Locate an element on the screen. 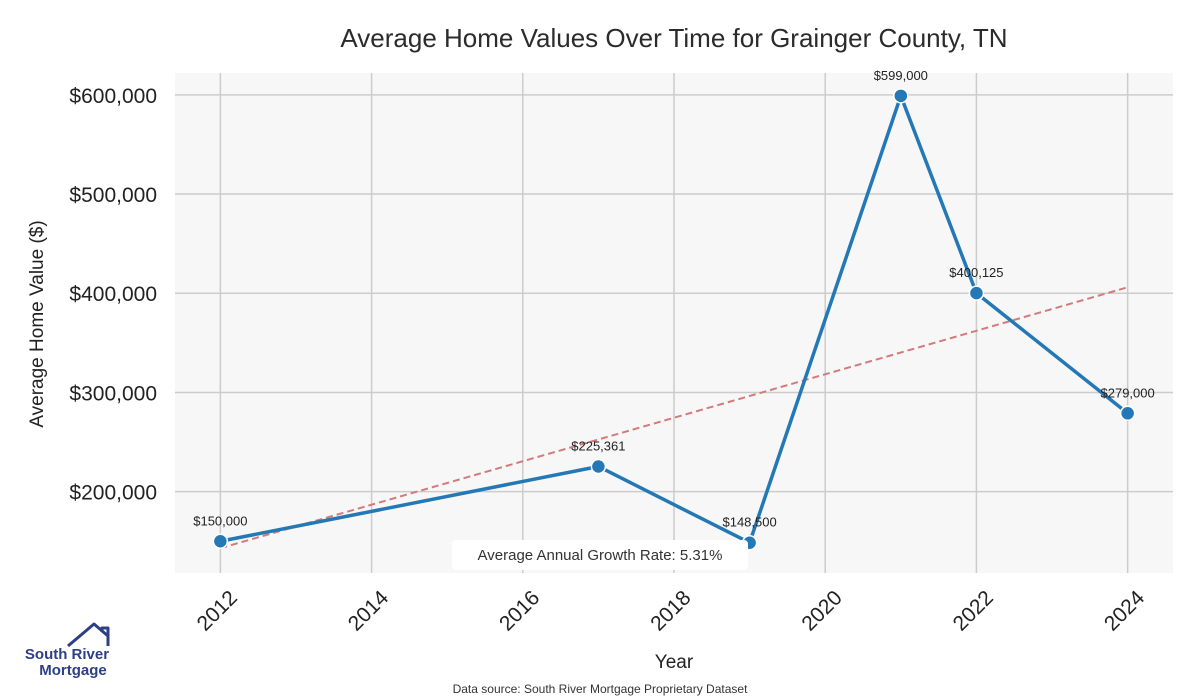 The height and width of the screenshot is (700, 1200). data-label: $400,125 is located at coordinates (976, 272).